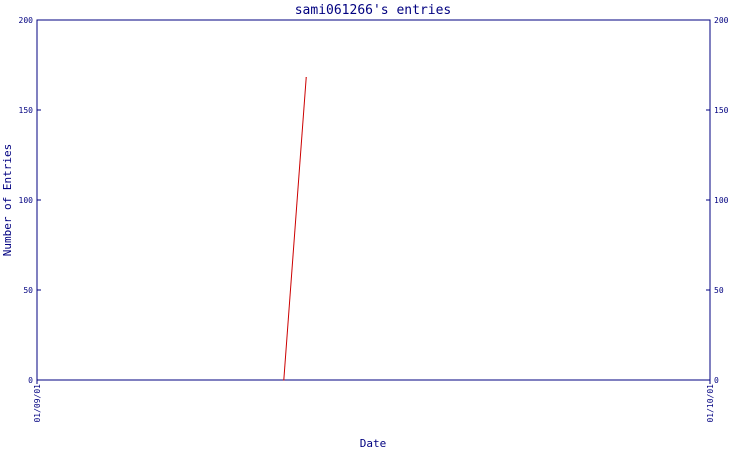 The width and height of the screenshot is (750, 450). Describe the element at coordinates (710, 403) in the screenshot. I see `x-tick-label: 01/10/01` at that location.